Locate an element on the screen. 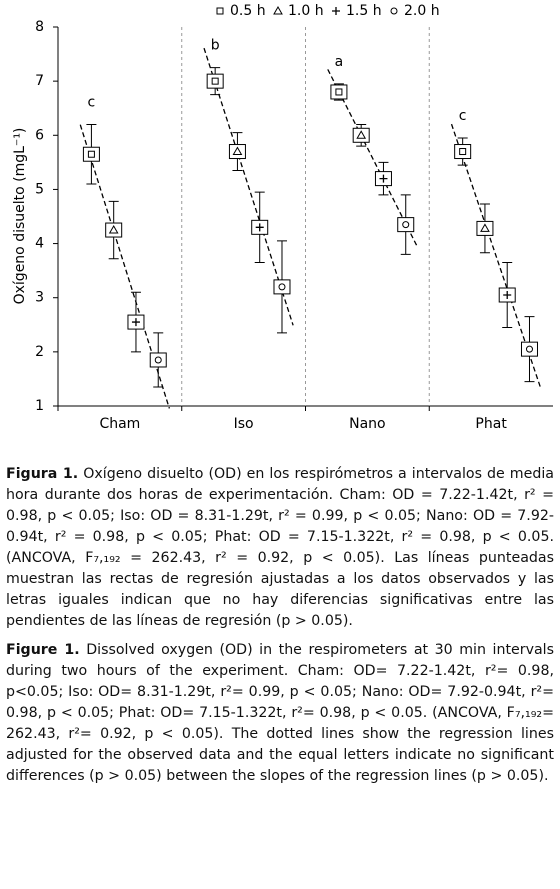  caption-label: Figura 1. is located at coordinates (42, 474).